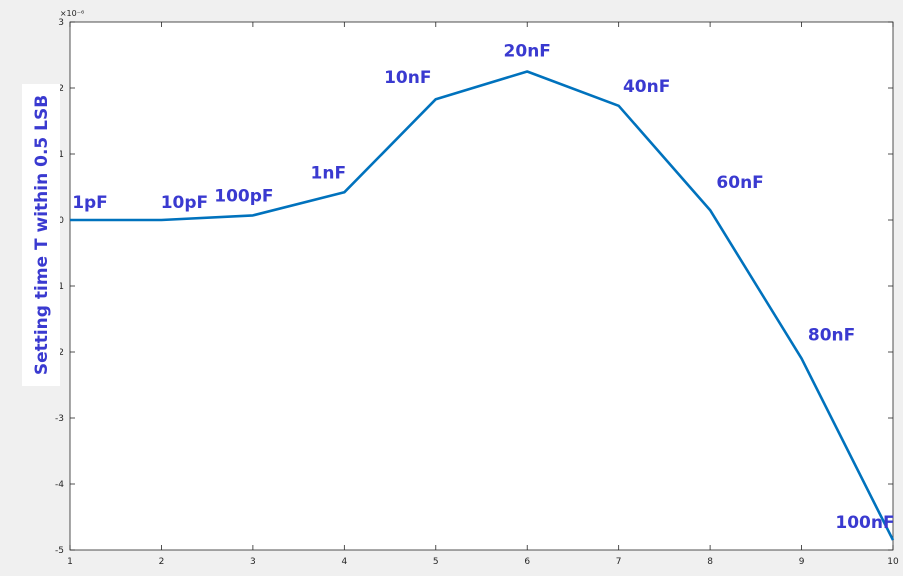  What do you see at coordinates (864, 523) in the screenshot?
I see `data-label: 100nF` at bounding box center [864, 523].